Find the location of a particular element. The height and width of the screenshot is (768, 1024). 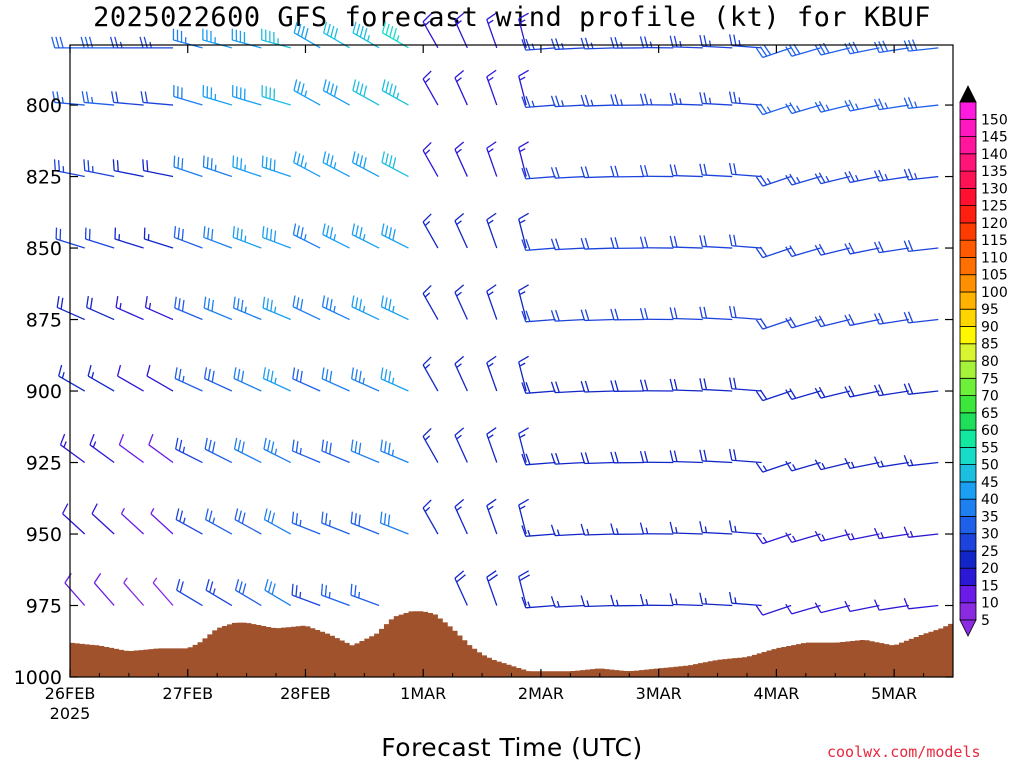

x-tick-label: 4MAR is located at coordinates (776, 693).